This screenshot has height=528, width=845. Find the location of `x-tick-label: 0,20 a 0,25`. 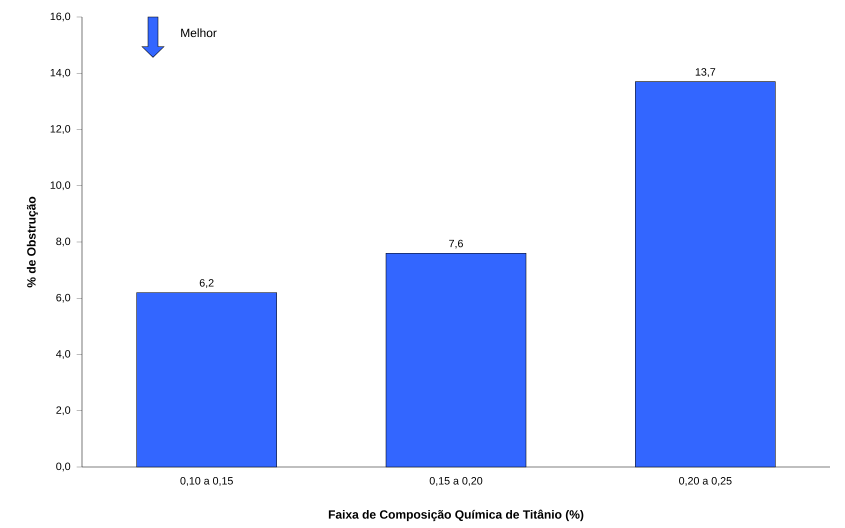

x-tick-label: 0,20 a 0,25 is located at coordinates (705, 481).